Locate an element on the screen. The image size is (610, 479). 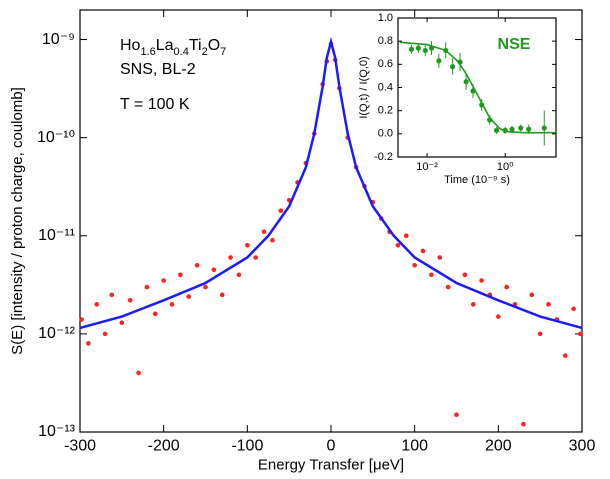
x-tick-label: 300 is located at coordinates (582, 446).